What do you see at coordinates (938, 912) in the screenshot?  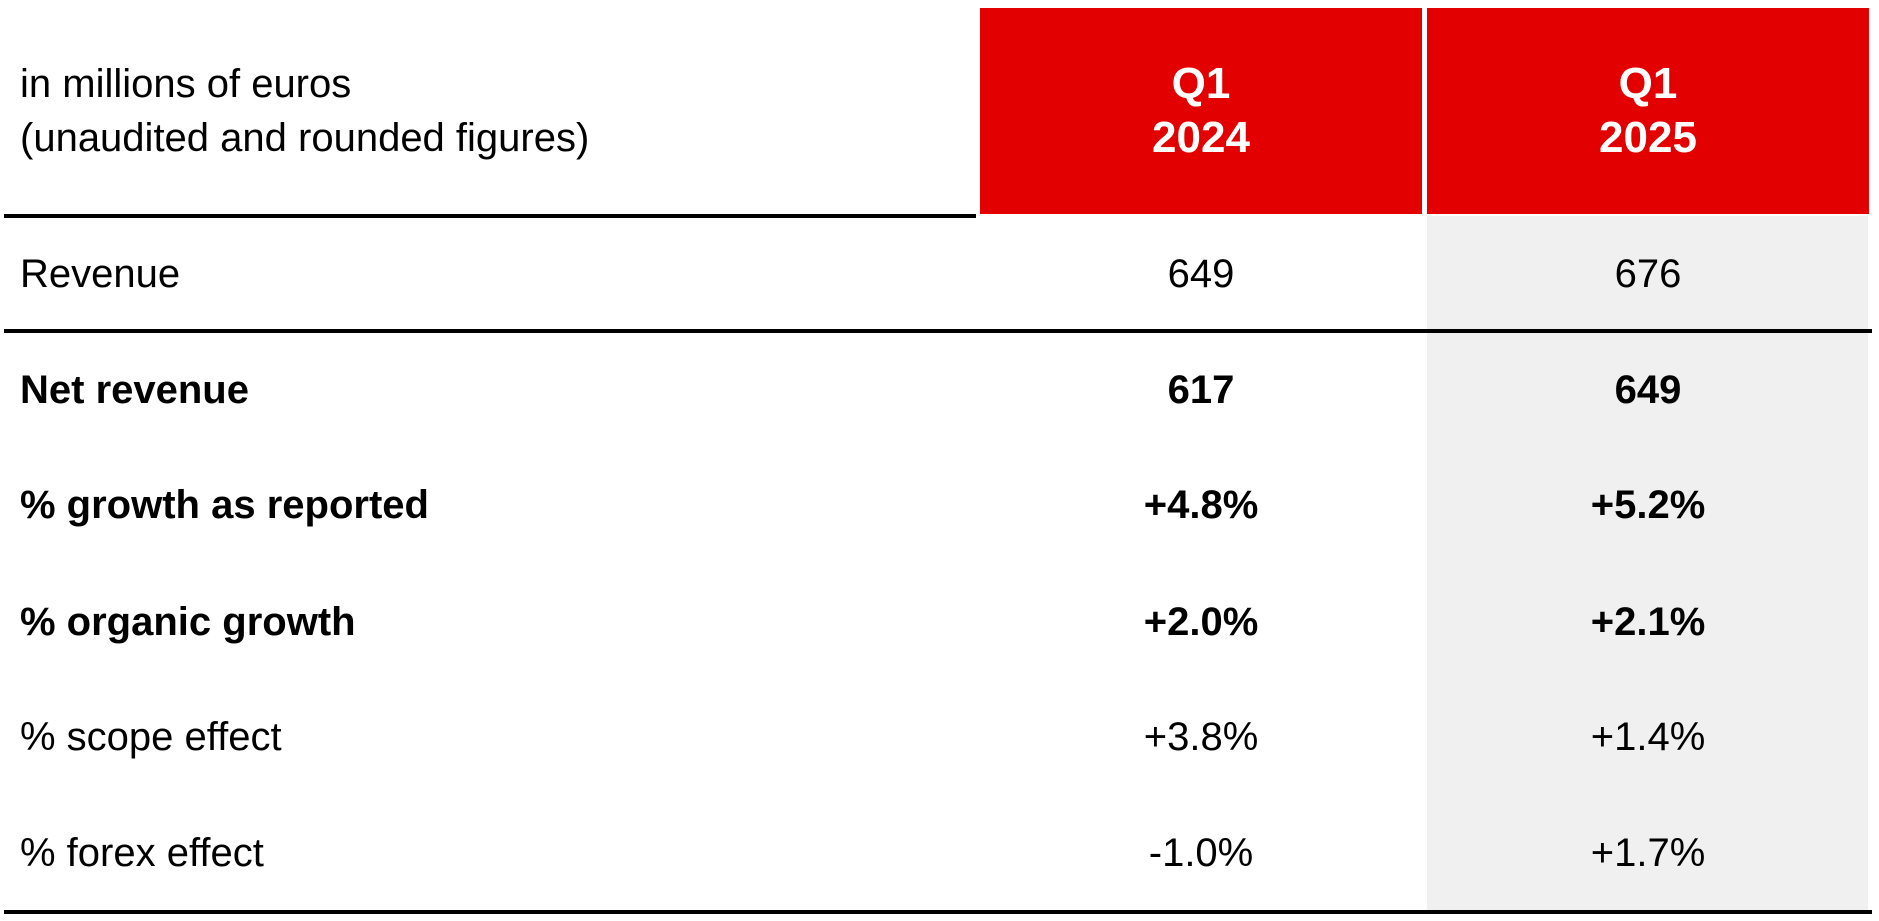 I see `bottom-rule` at bounding box center [938, 912].